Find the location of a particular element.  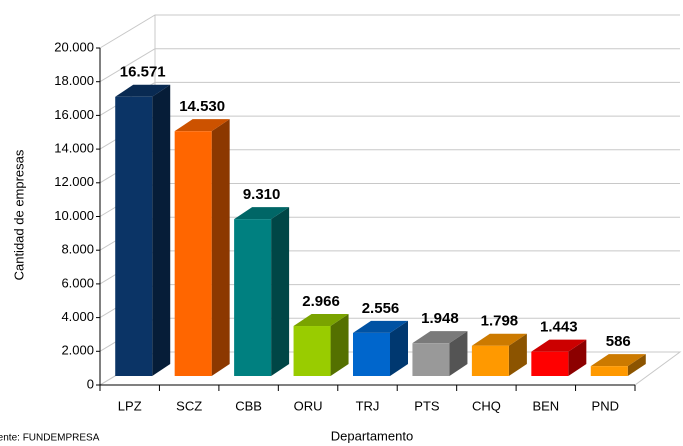

x-tick-label: ORU is located at coordinates (308, 405).